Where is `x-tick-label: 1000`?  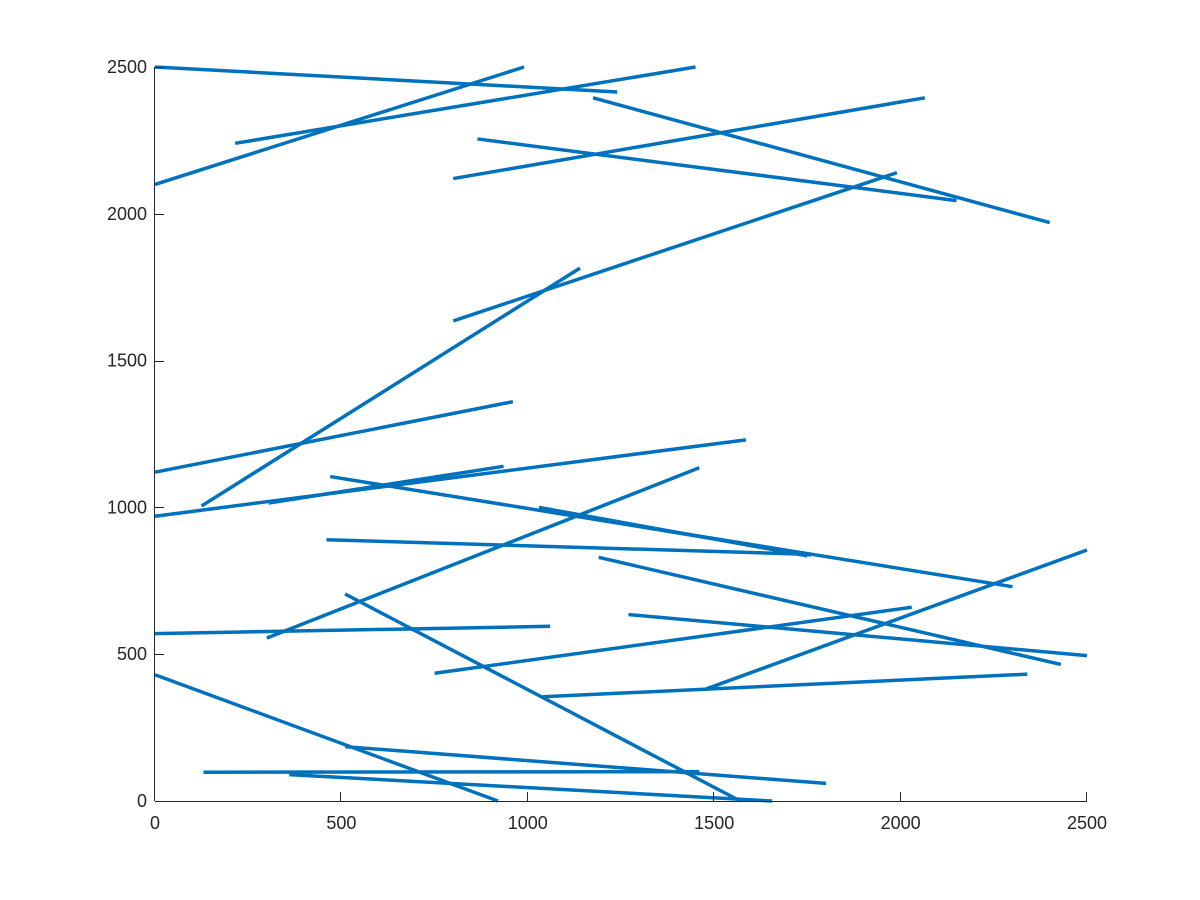
x-tick-label: 1000 is located at coordinates (528, 823).